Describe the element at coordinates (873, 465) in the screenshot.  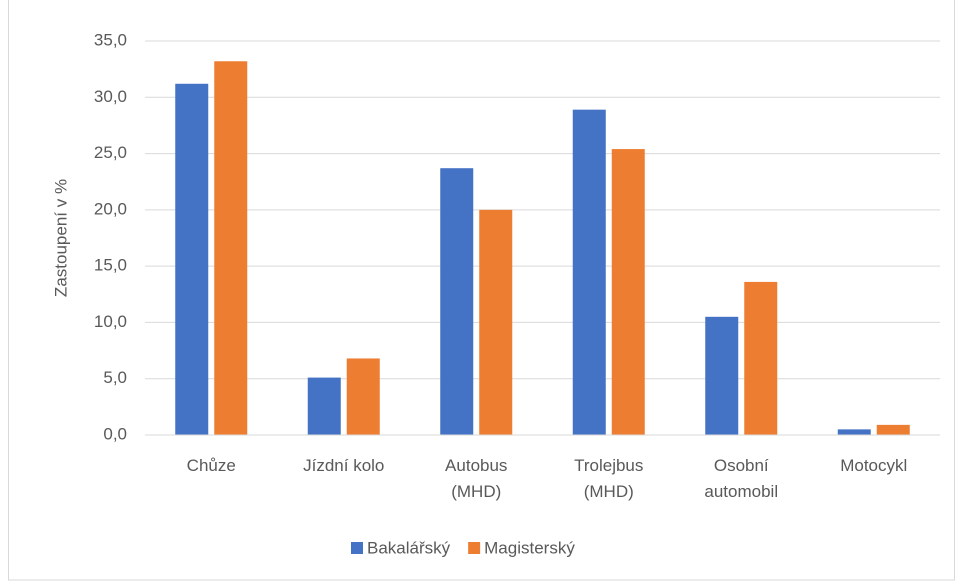
I see `x-tick-label: Motocykl` at that location.